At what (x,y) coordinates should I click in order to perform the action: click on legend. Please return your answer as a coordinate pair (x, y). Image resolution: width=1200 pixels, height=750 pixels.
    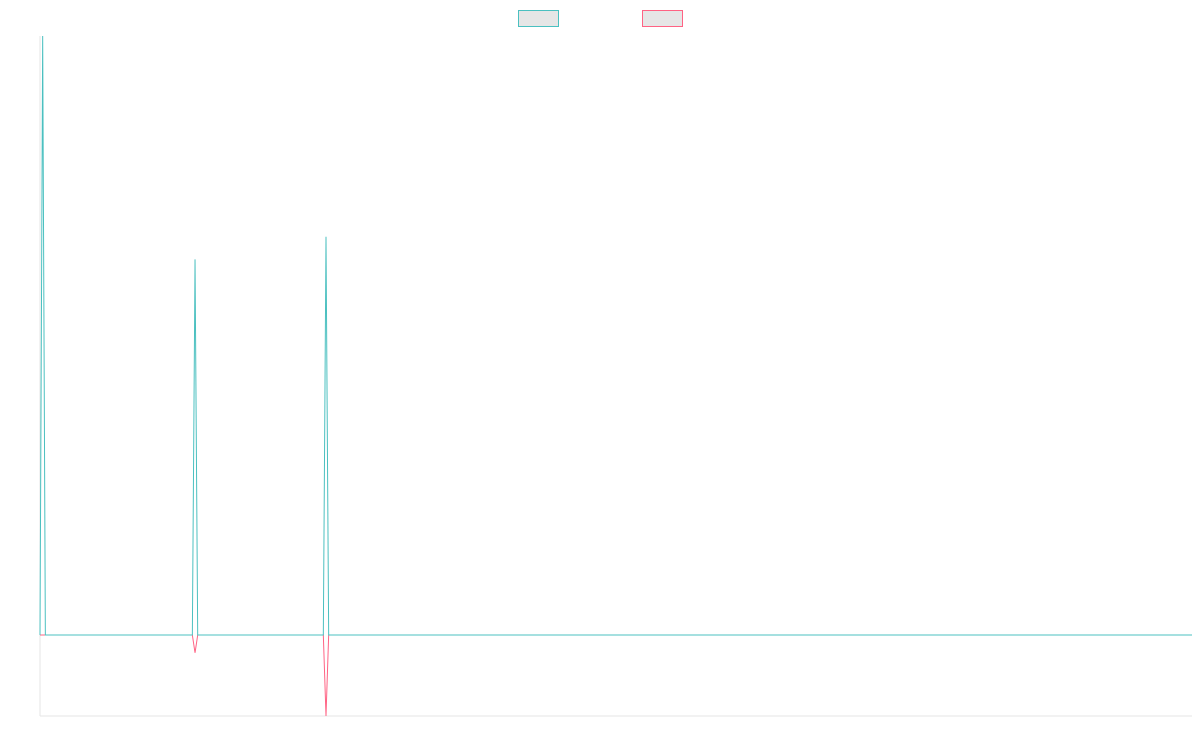
    Looking at the image, I should click on (600, 18).